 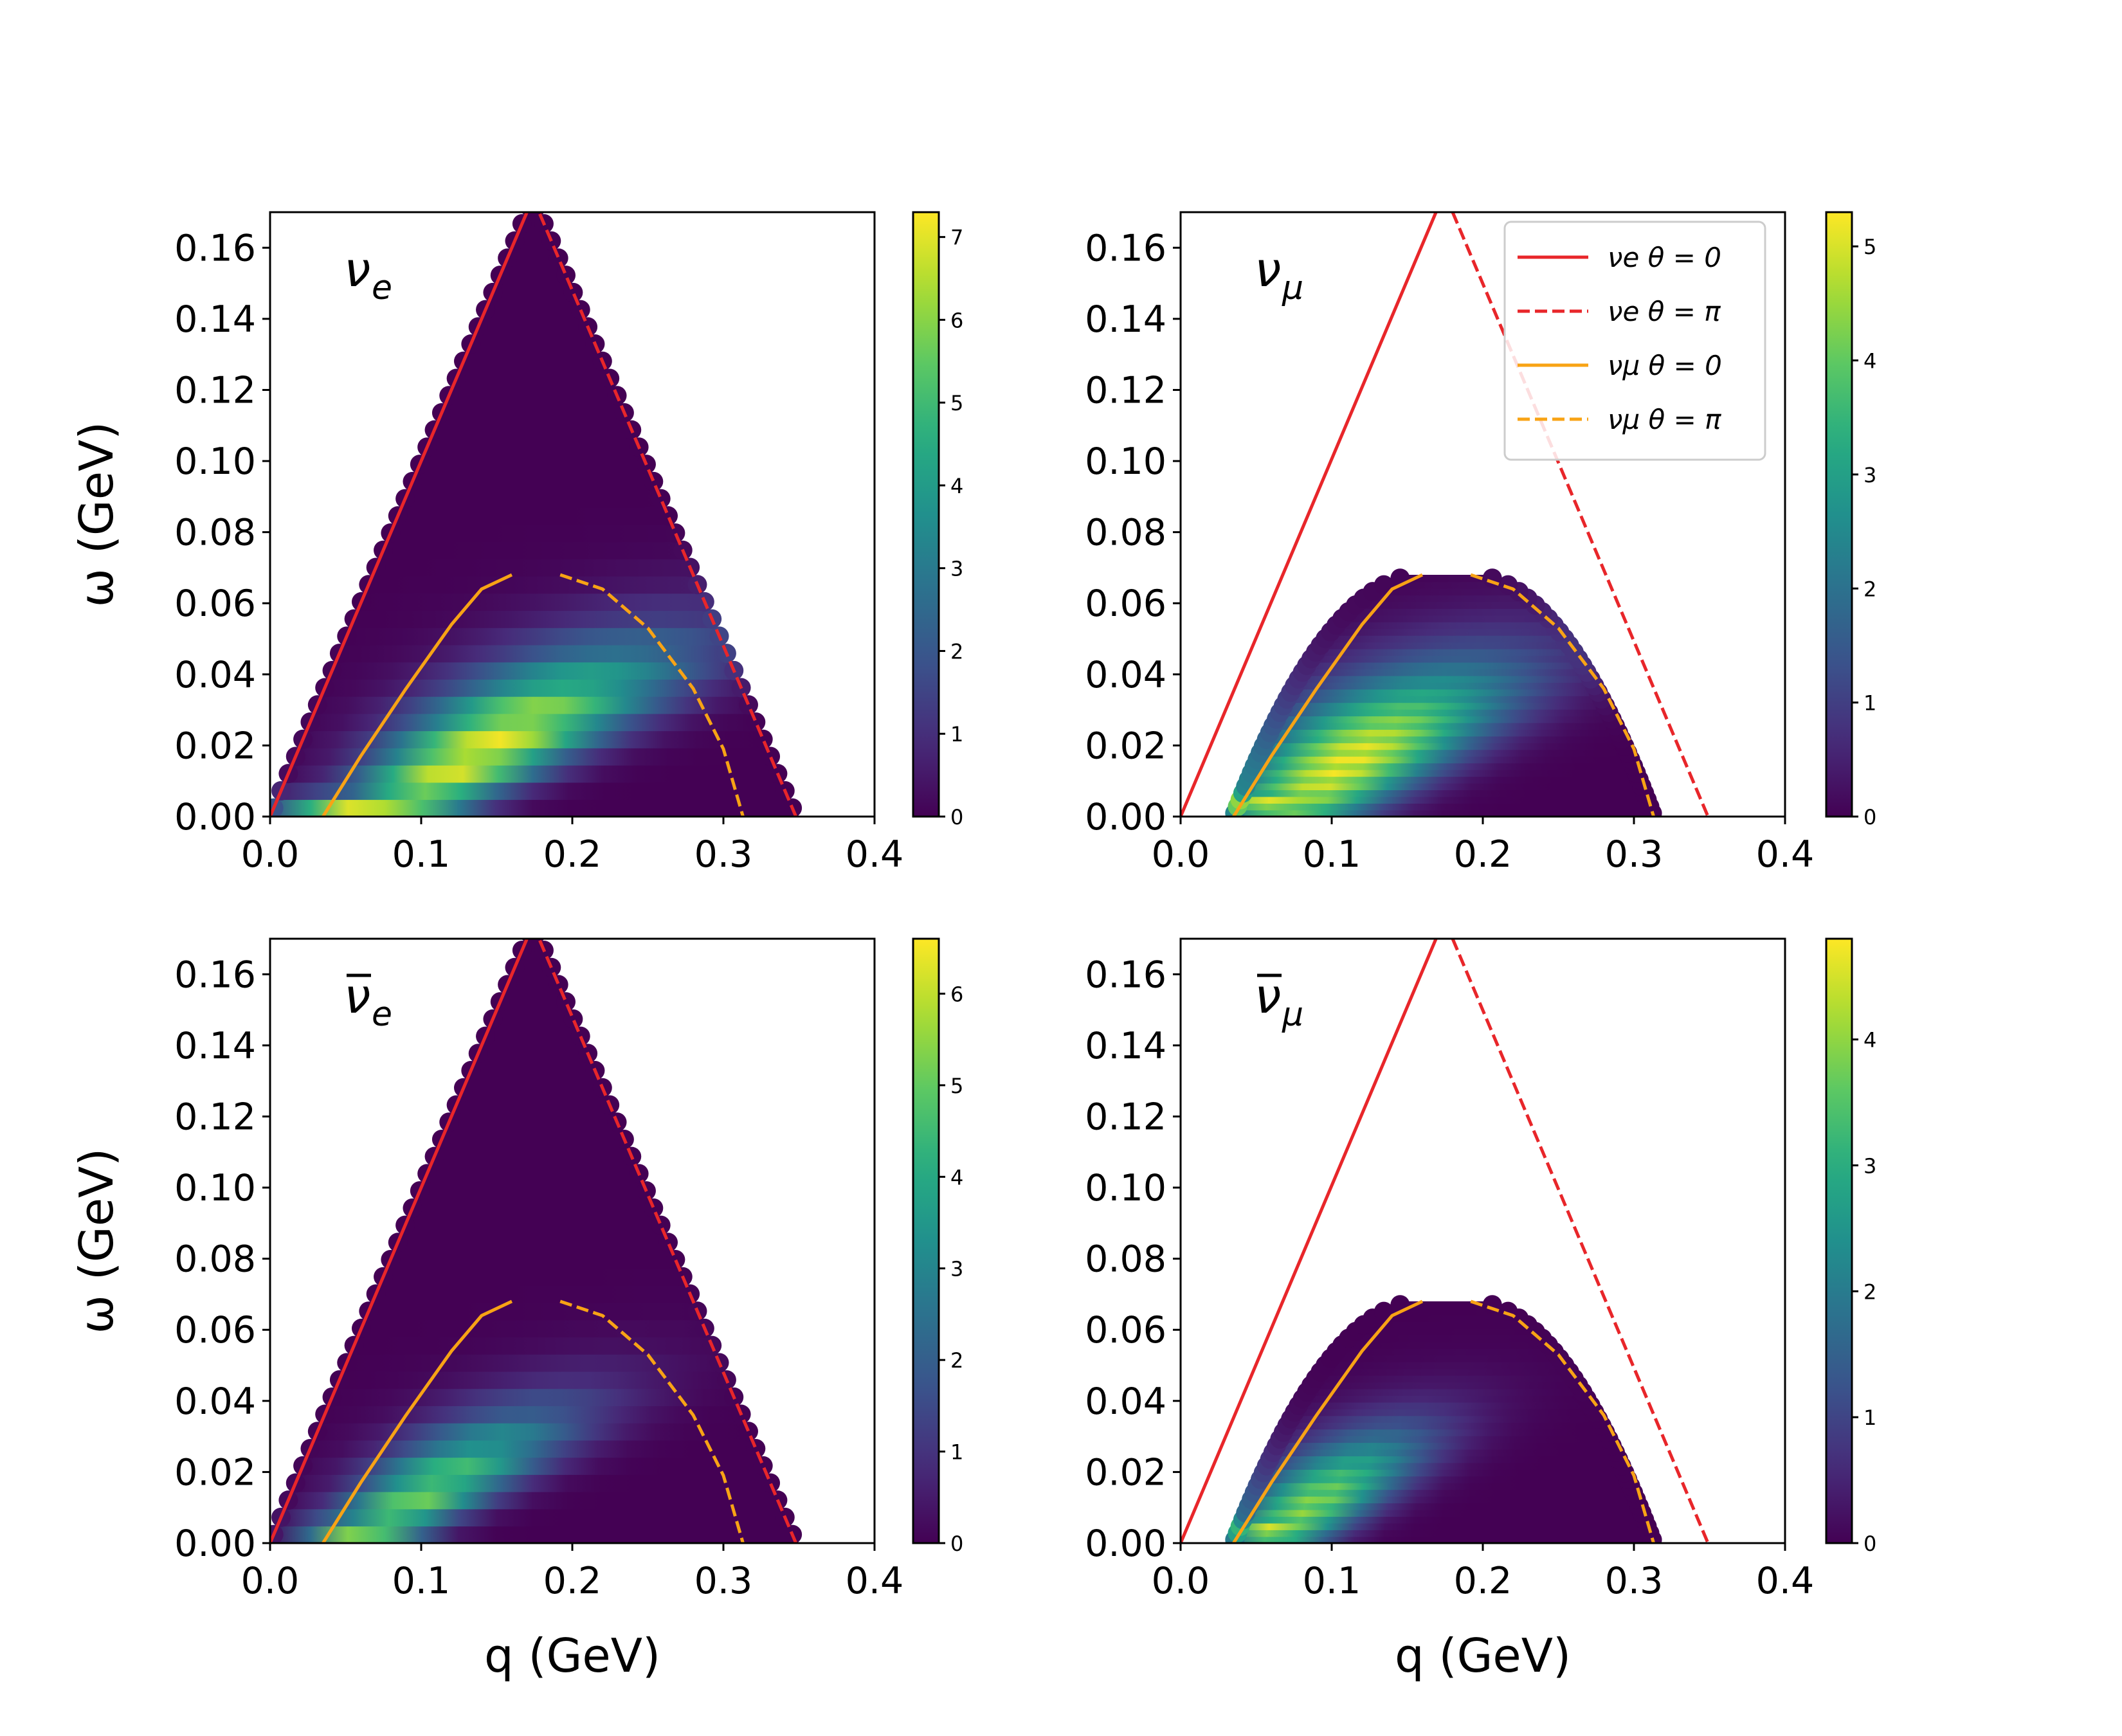 I want to click on x-tick-label: 0.1, so click(x=1332, y=1581).